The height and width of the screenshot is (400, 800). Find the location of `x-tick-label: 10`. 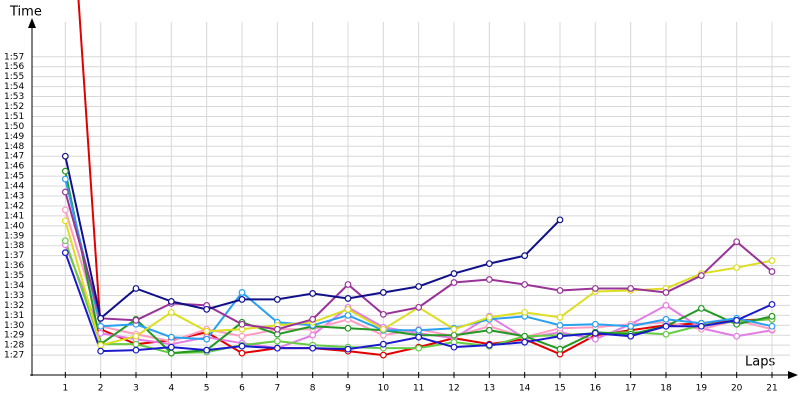

x-tick-label: 10 is located at coordinates (384, 389).